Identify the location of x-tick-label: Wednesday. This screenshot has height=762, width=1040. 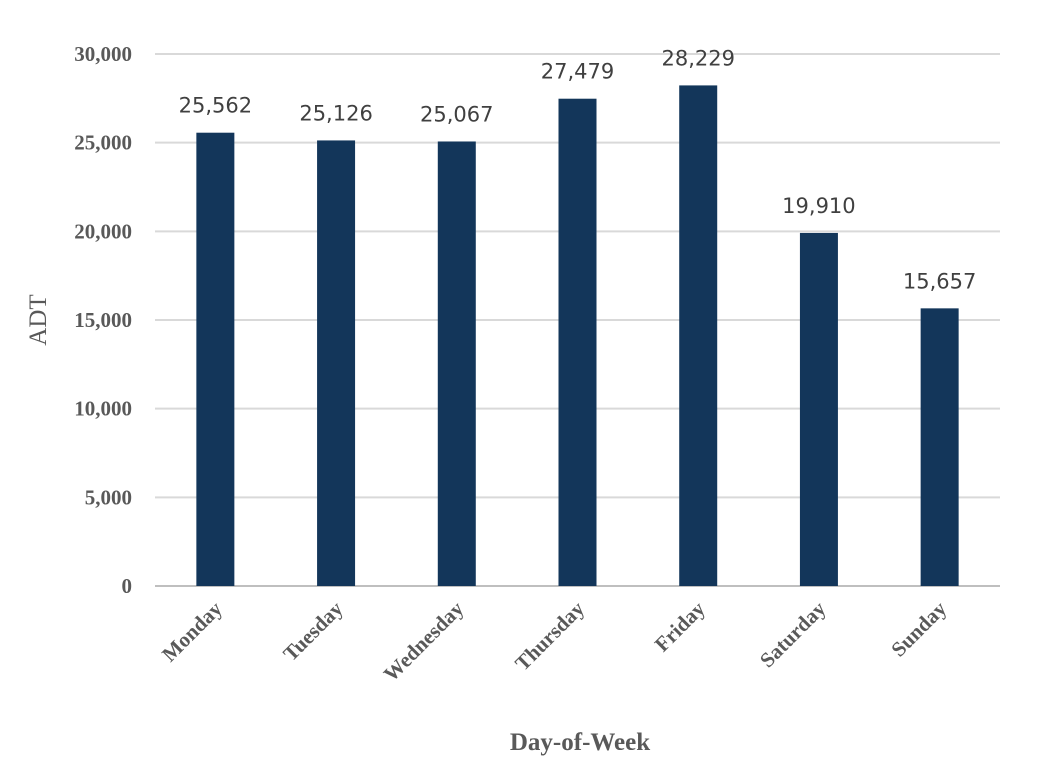
(424, 641).